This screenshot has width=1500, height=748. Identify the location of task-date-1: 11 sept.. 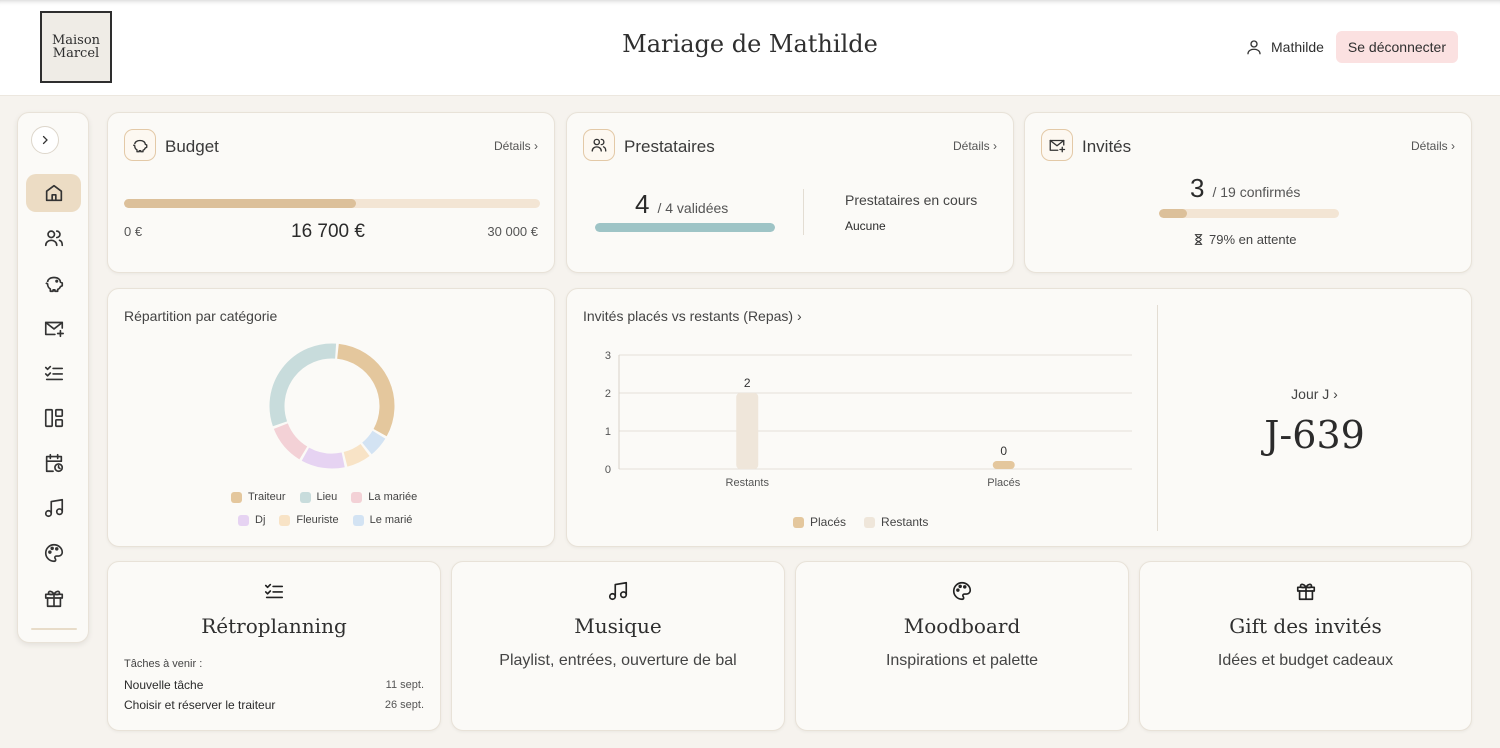
(404, 685).